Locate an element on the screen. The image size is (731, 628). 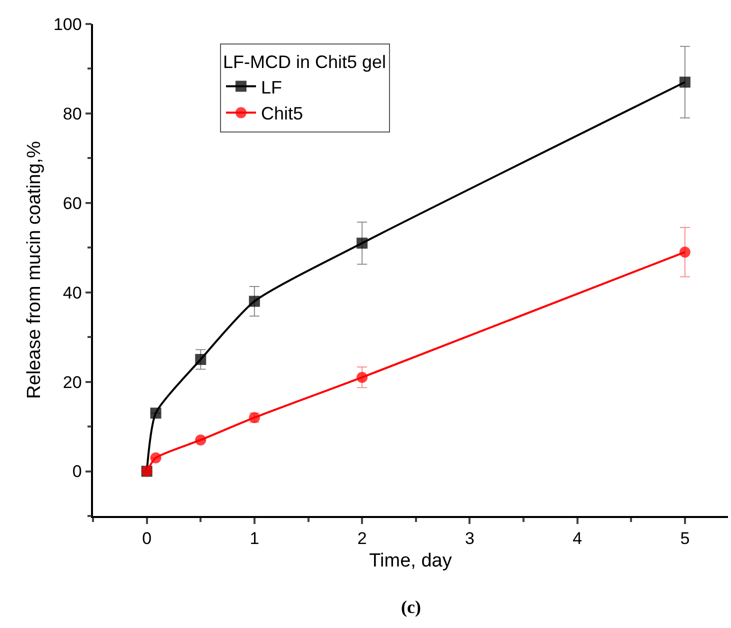
x-tick-label: 1 is located at coordinates (255, 538).